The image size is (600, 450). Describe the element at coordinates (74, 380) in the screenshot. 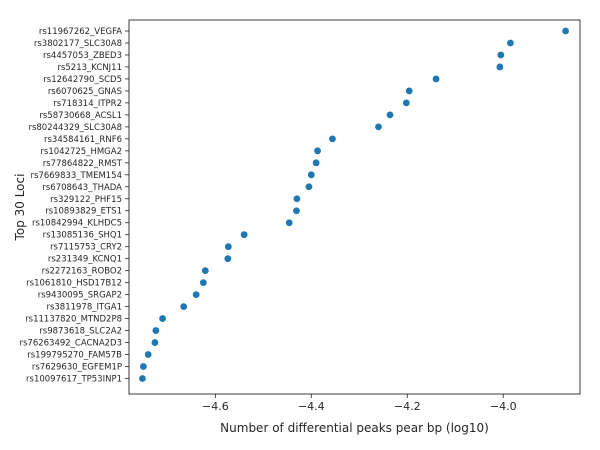

I see `y-tick-label: rs10097617_TP53INP1` at that location.